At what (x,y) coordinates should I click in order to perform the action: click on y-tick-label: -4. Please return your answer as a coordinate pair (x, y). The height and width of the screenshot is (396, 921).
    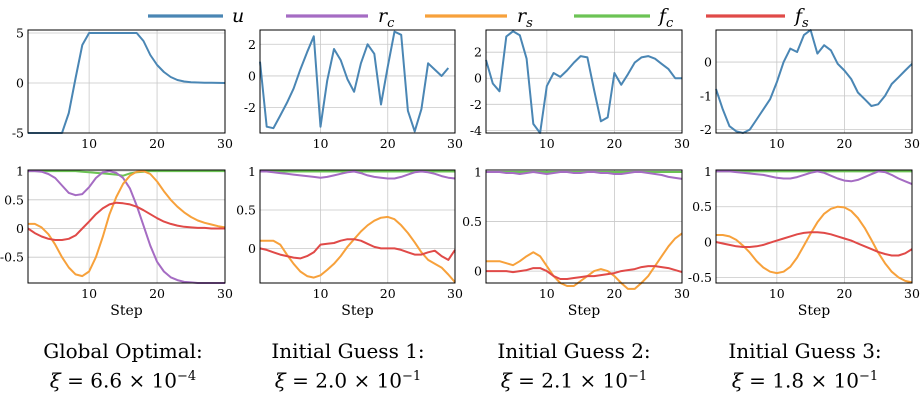
    Looking at the image, I should click on (476, 130).